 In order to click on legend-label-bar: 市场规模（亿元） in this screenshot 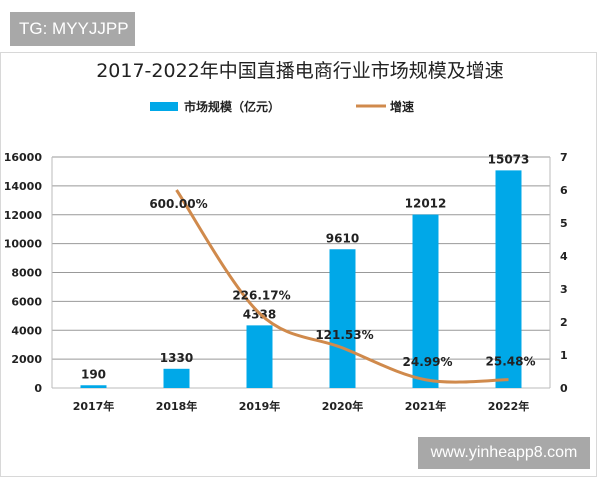, I will do `click(232, 106)`.